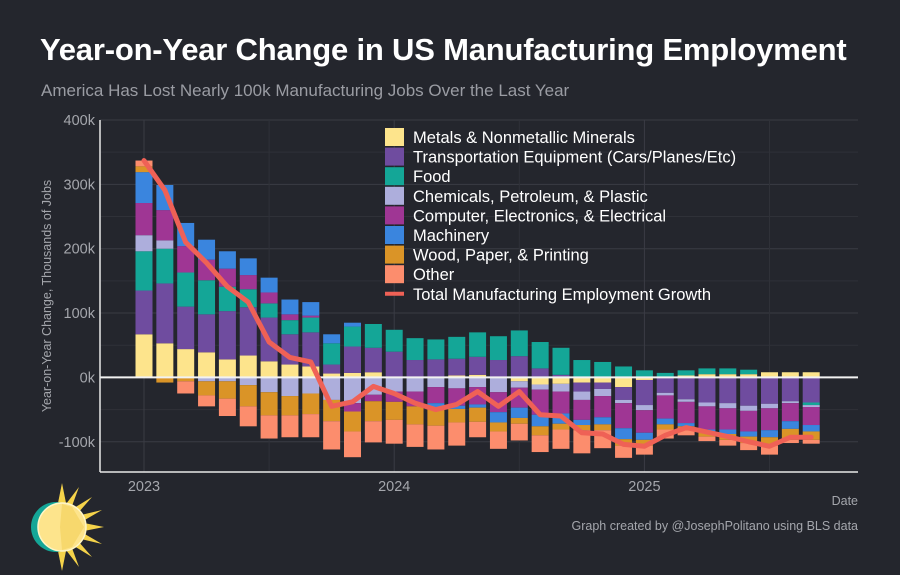  I want to click on sun-logo-icon, so click(67, 527).